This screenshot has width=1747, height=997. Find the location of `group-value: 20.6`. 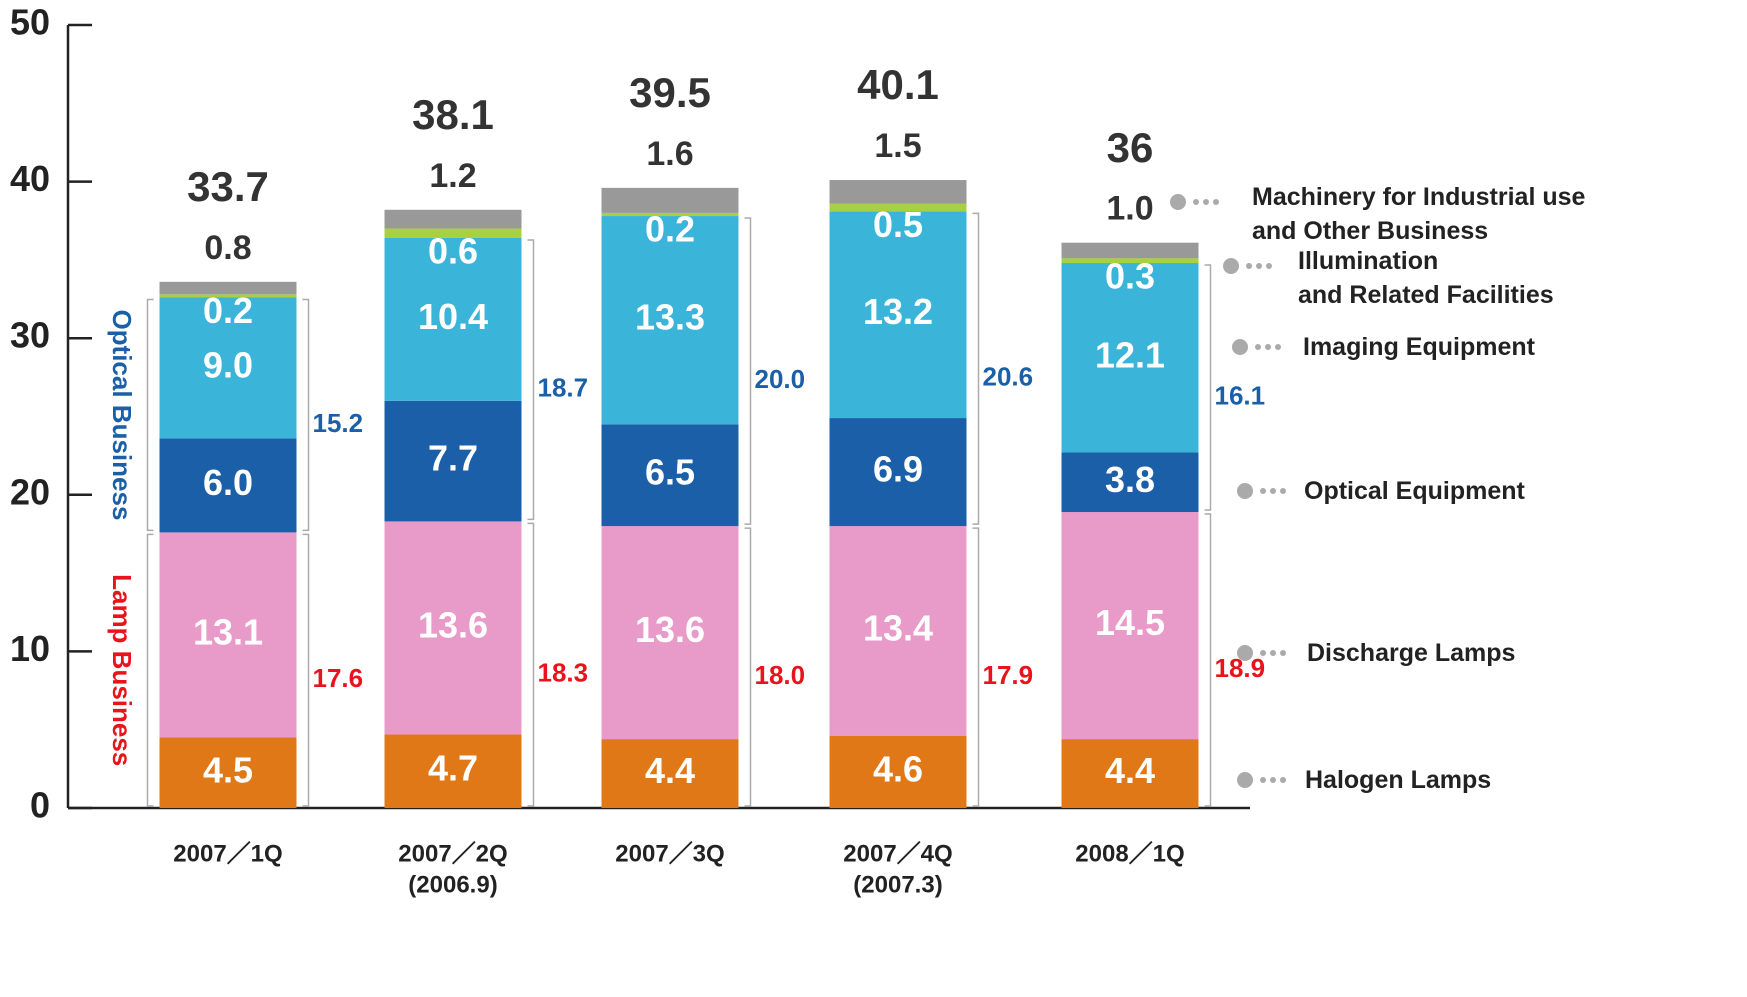

group-value: 20.6 is located at coordinates (1008, 377).